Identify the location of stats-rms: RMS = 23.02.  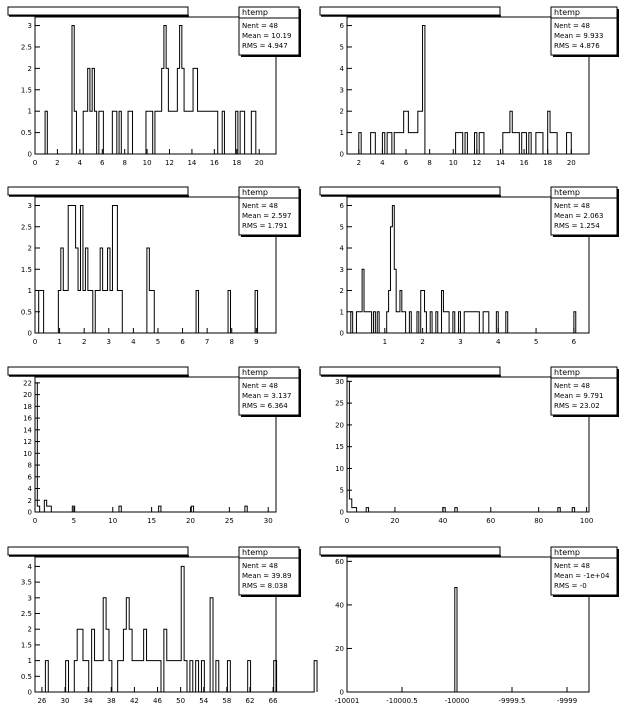
(577, 406).